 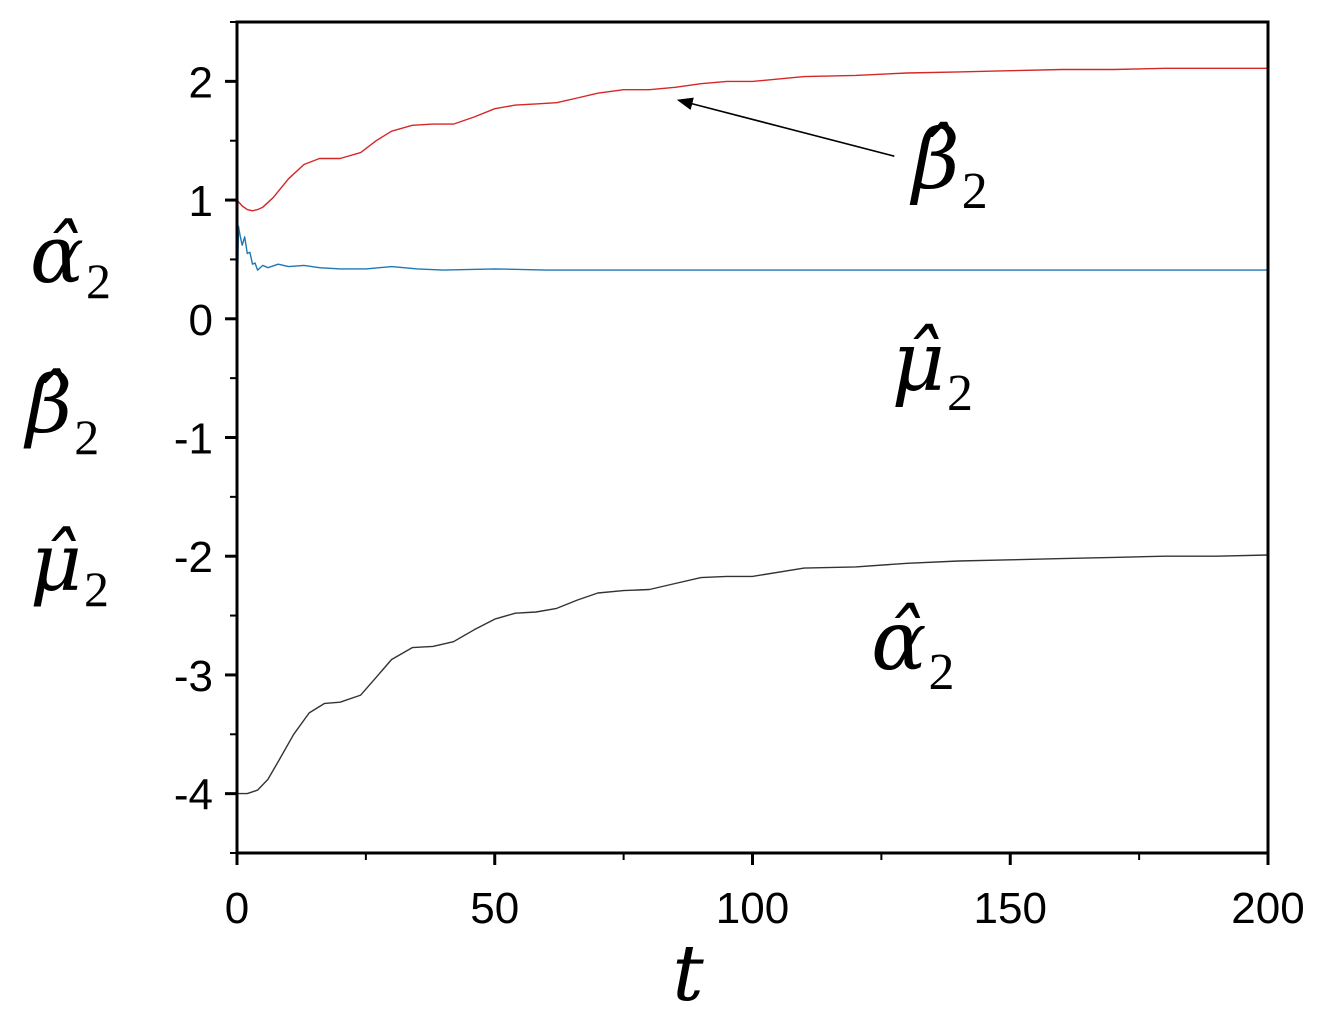 What do you see at coordinates (193, 557) in the screenshot?
I see `y-tick-label-2: -2` at bounding box center [193, 557].